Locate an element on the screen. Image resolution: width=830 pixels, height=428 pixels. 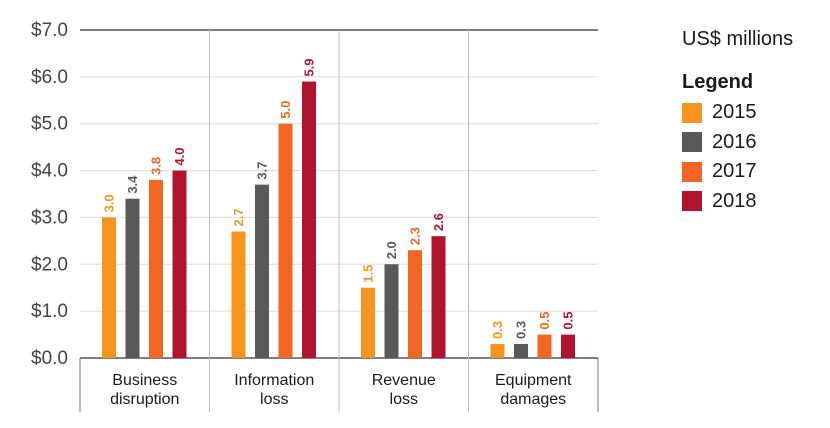
legend-item-2016: 2016 is located at coordinates (737, 143).